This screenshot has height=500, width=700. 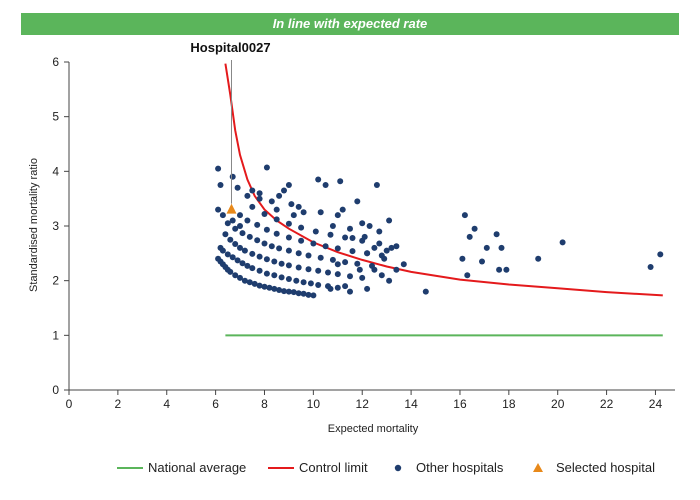 What do you see at coordinates (60, 226) in the screenshot?
I see `y-ticks: 0 1 2 3 4 5 6` at bounding box center [60, 226].